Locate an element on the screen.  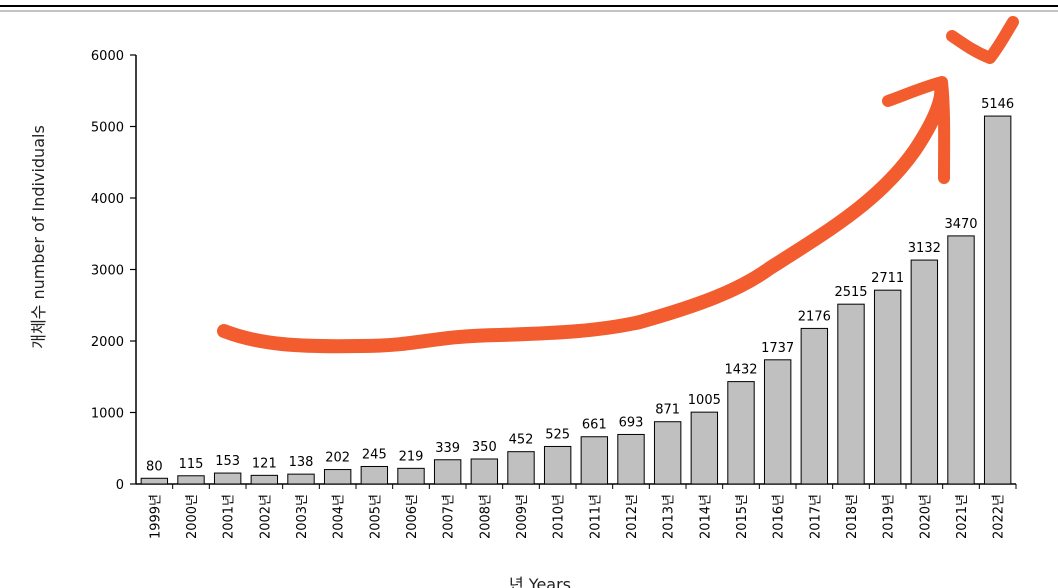
x-tick-label: 2020년 is located at coordinates (925, 516).